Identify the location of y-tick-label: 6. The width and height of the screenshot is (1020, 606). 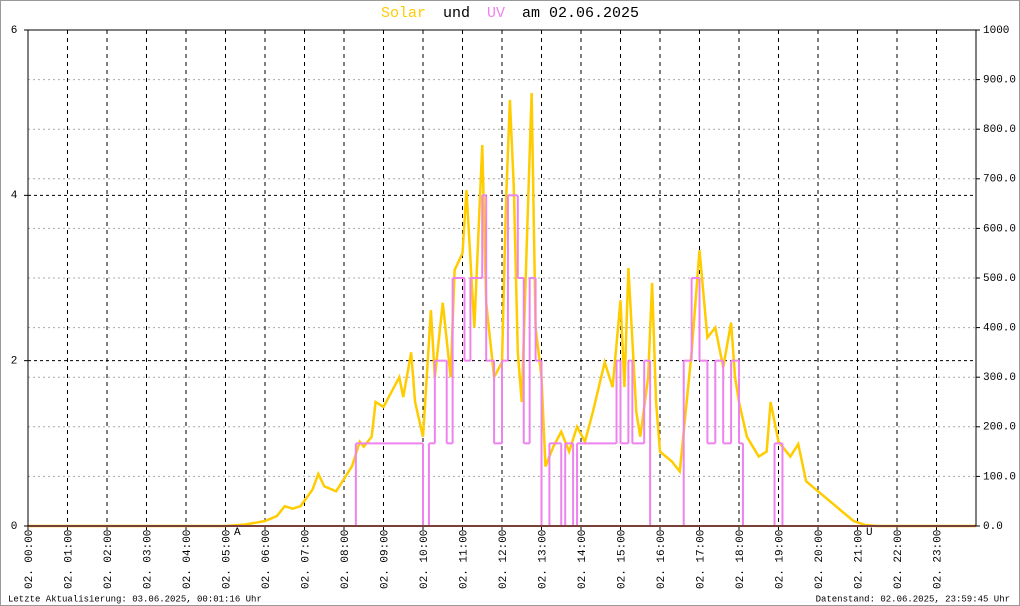
(14, 31).